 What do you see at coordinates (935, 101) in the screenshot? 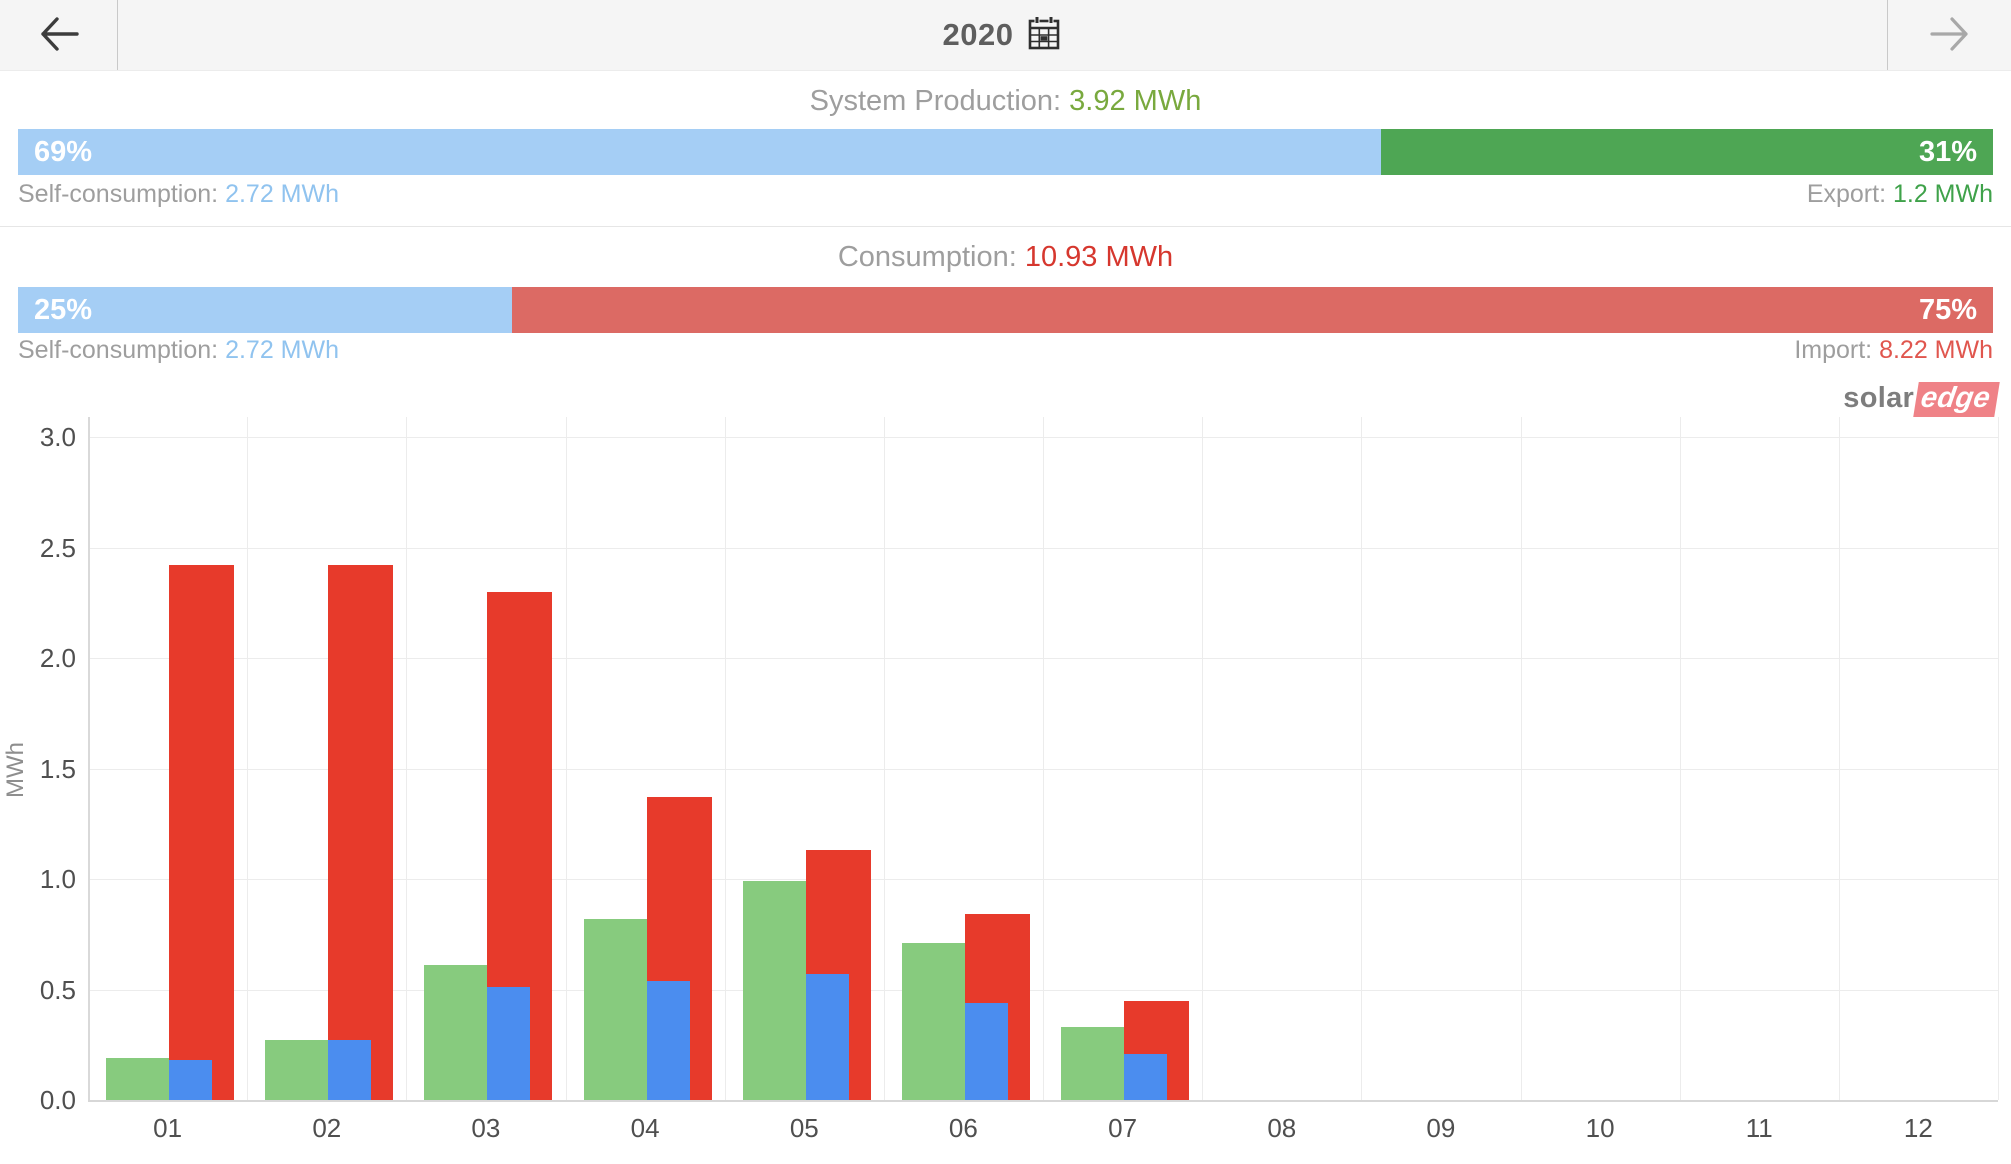
I see `system-production-label: System Production:` at bounding box center [935, 101].